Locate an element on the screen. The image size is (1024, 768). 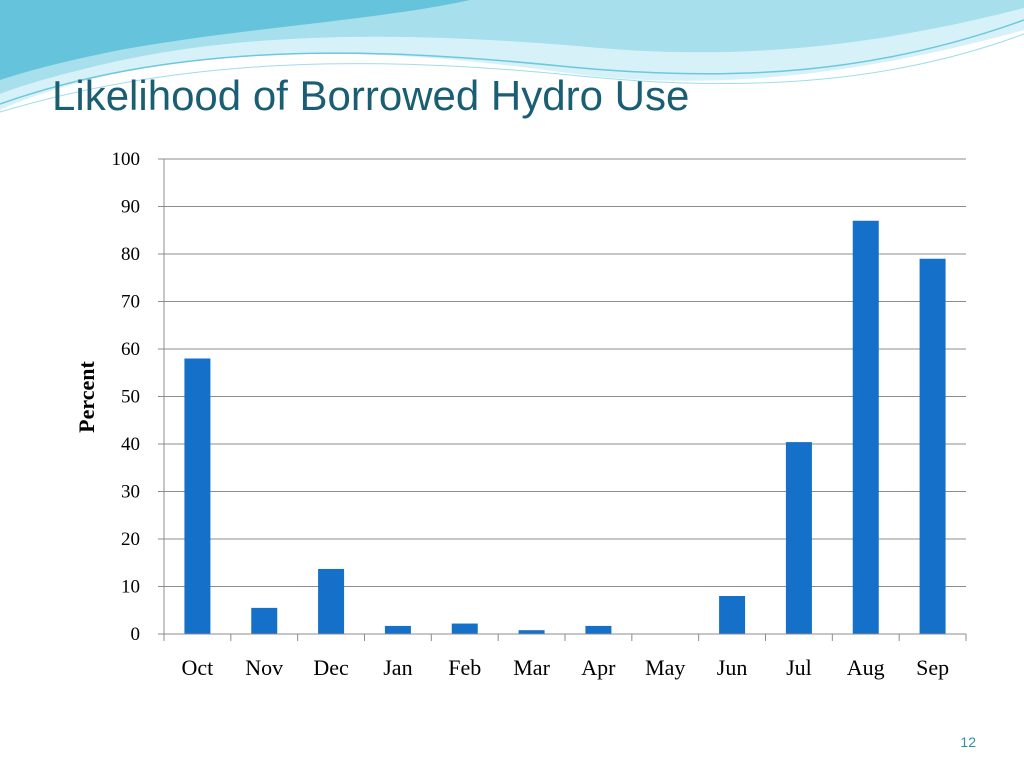
x-tick-label: Feb is located at coordinates (464, 667).